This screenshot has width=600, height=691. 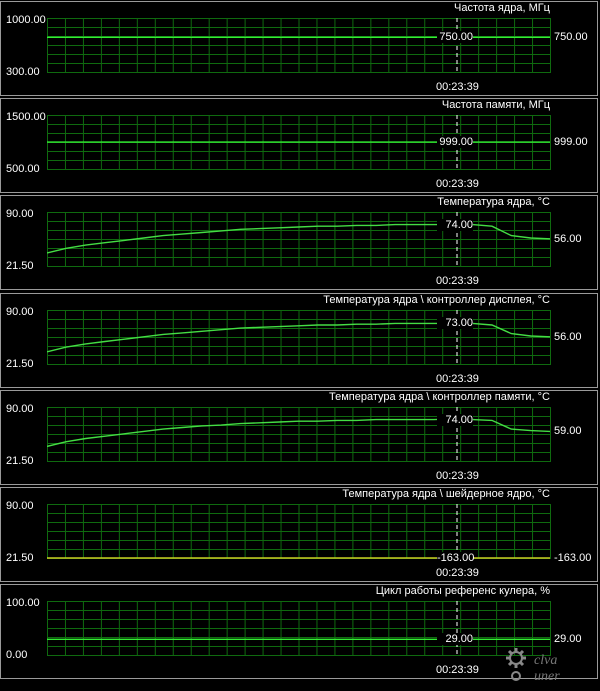 What do you see at coordinates (456, 558) in the screenshot?
I see `cursor-value-label: -163.00` at bounding box center [456, 558].